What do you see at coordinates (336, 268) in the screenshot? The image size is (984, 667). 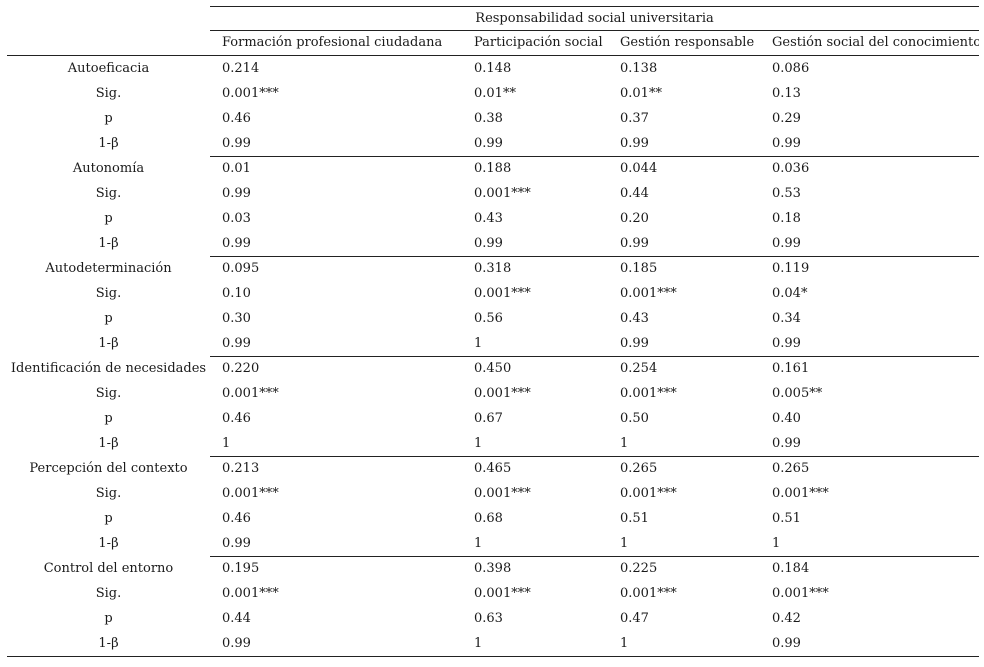 I see `table-cell: 0.095` at bounding box center [336, 268].